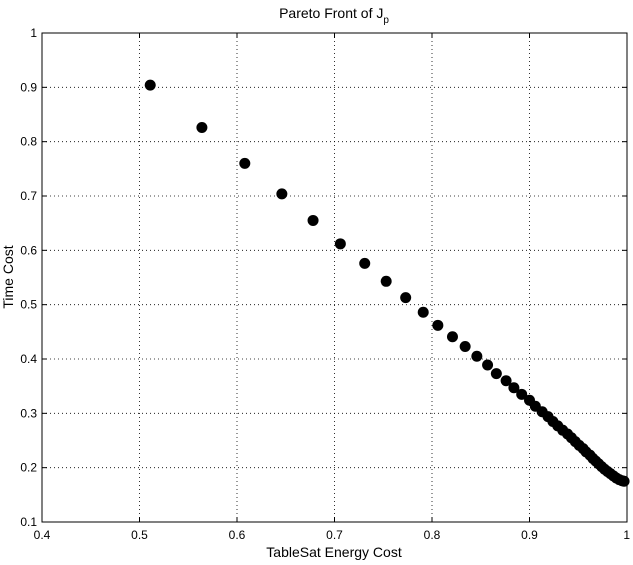 The image size is (633, 565). What do you see at coordinates (28, 142) in the screenshot?
I see `y-tick-label: 0.8` at bounding box center [28, 142].